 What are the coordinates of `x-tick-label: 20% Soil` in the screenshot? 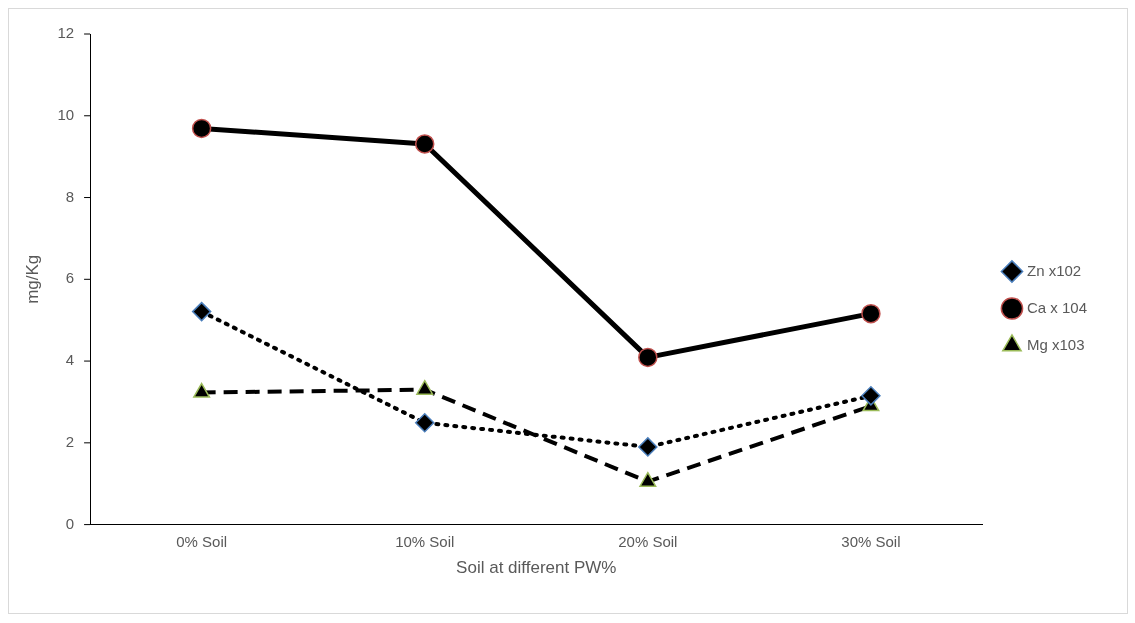 It's located at (648, 541).